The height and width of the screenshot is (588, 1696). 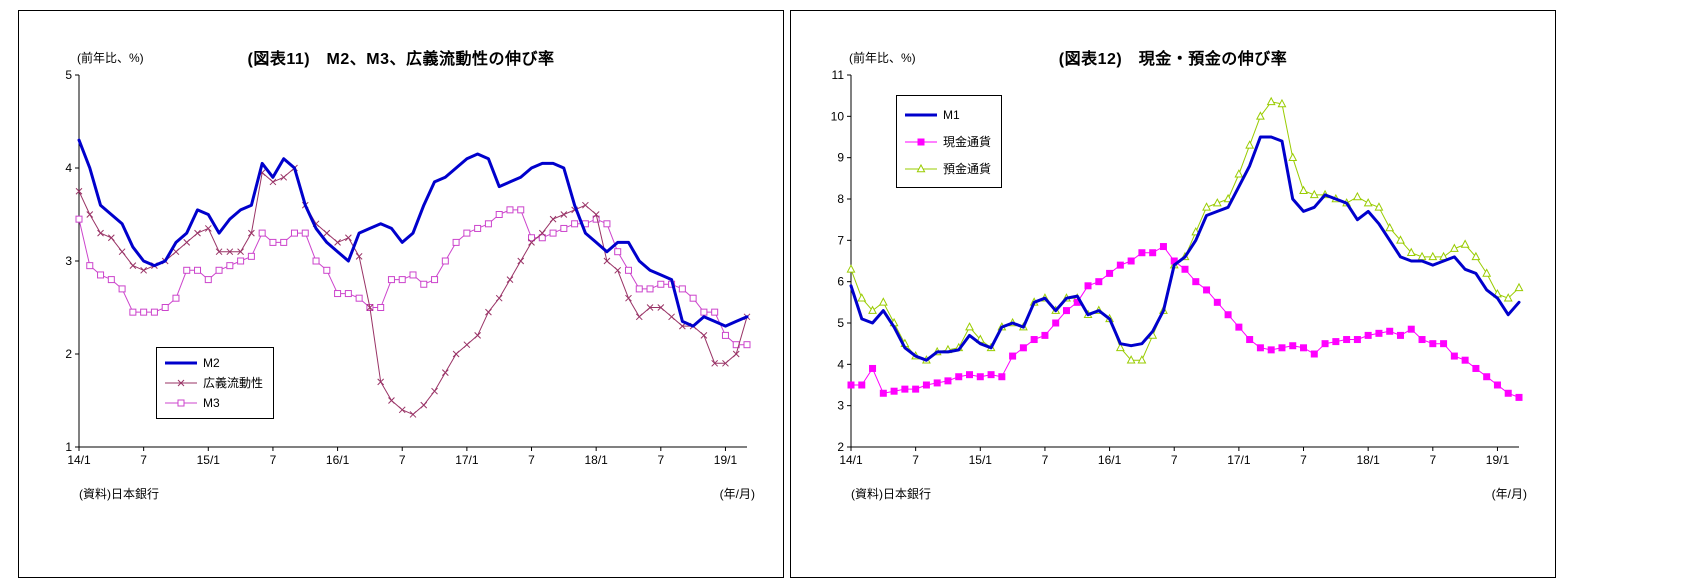 What do you see at coordinates (1173, 59) in the screenshot?
I see `chart-title-figure12: (図表12) 現金・預金の伸び率` at bounding box center [1173, 59].